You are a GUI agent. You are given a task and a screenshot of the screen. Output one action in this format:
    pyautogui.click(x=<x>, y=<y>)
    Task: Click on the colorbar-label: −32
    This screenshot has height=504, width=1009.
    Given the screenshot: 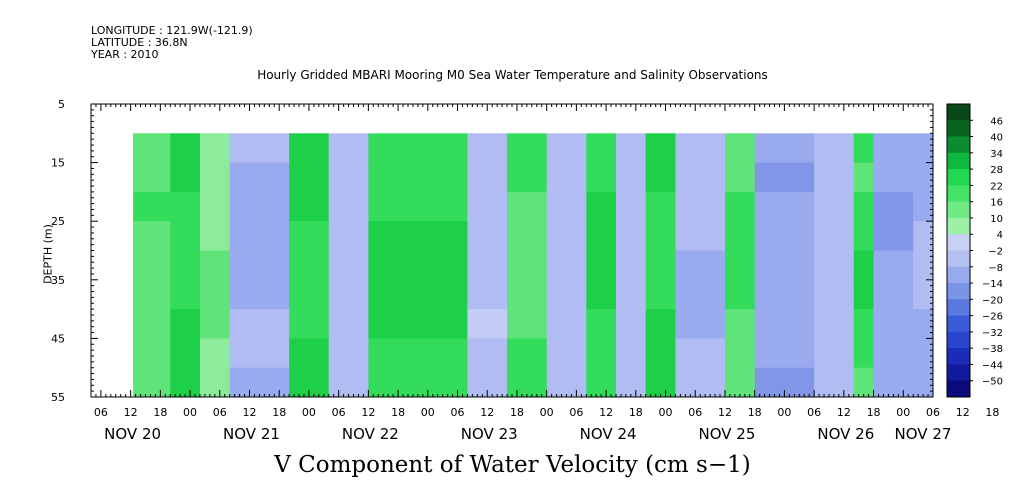 What is the action you would take?
    pyautogui.click(x=992, y=333)
    